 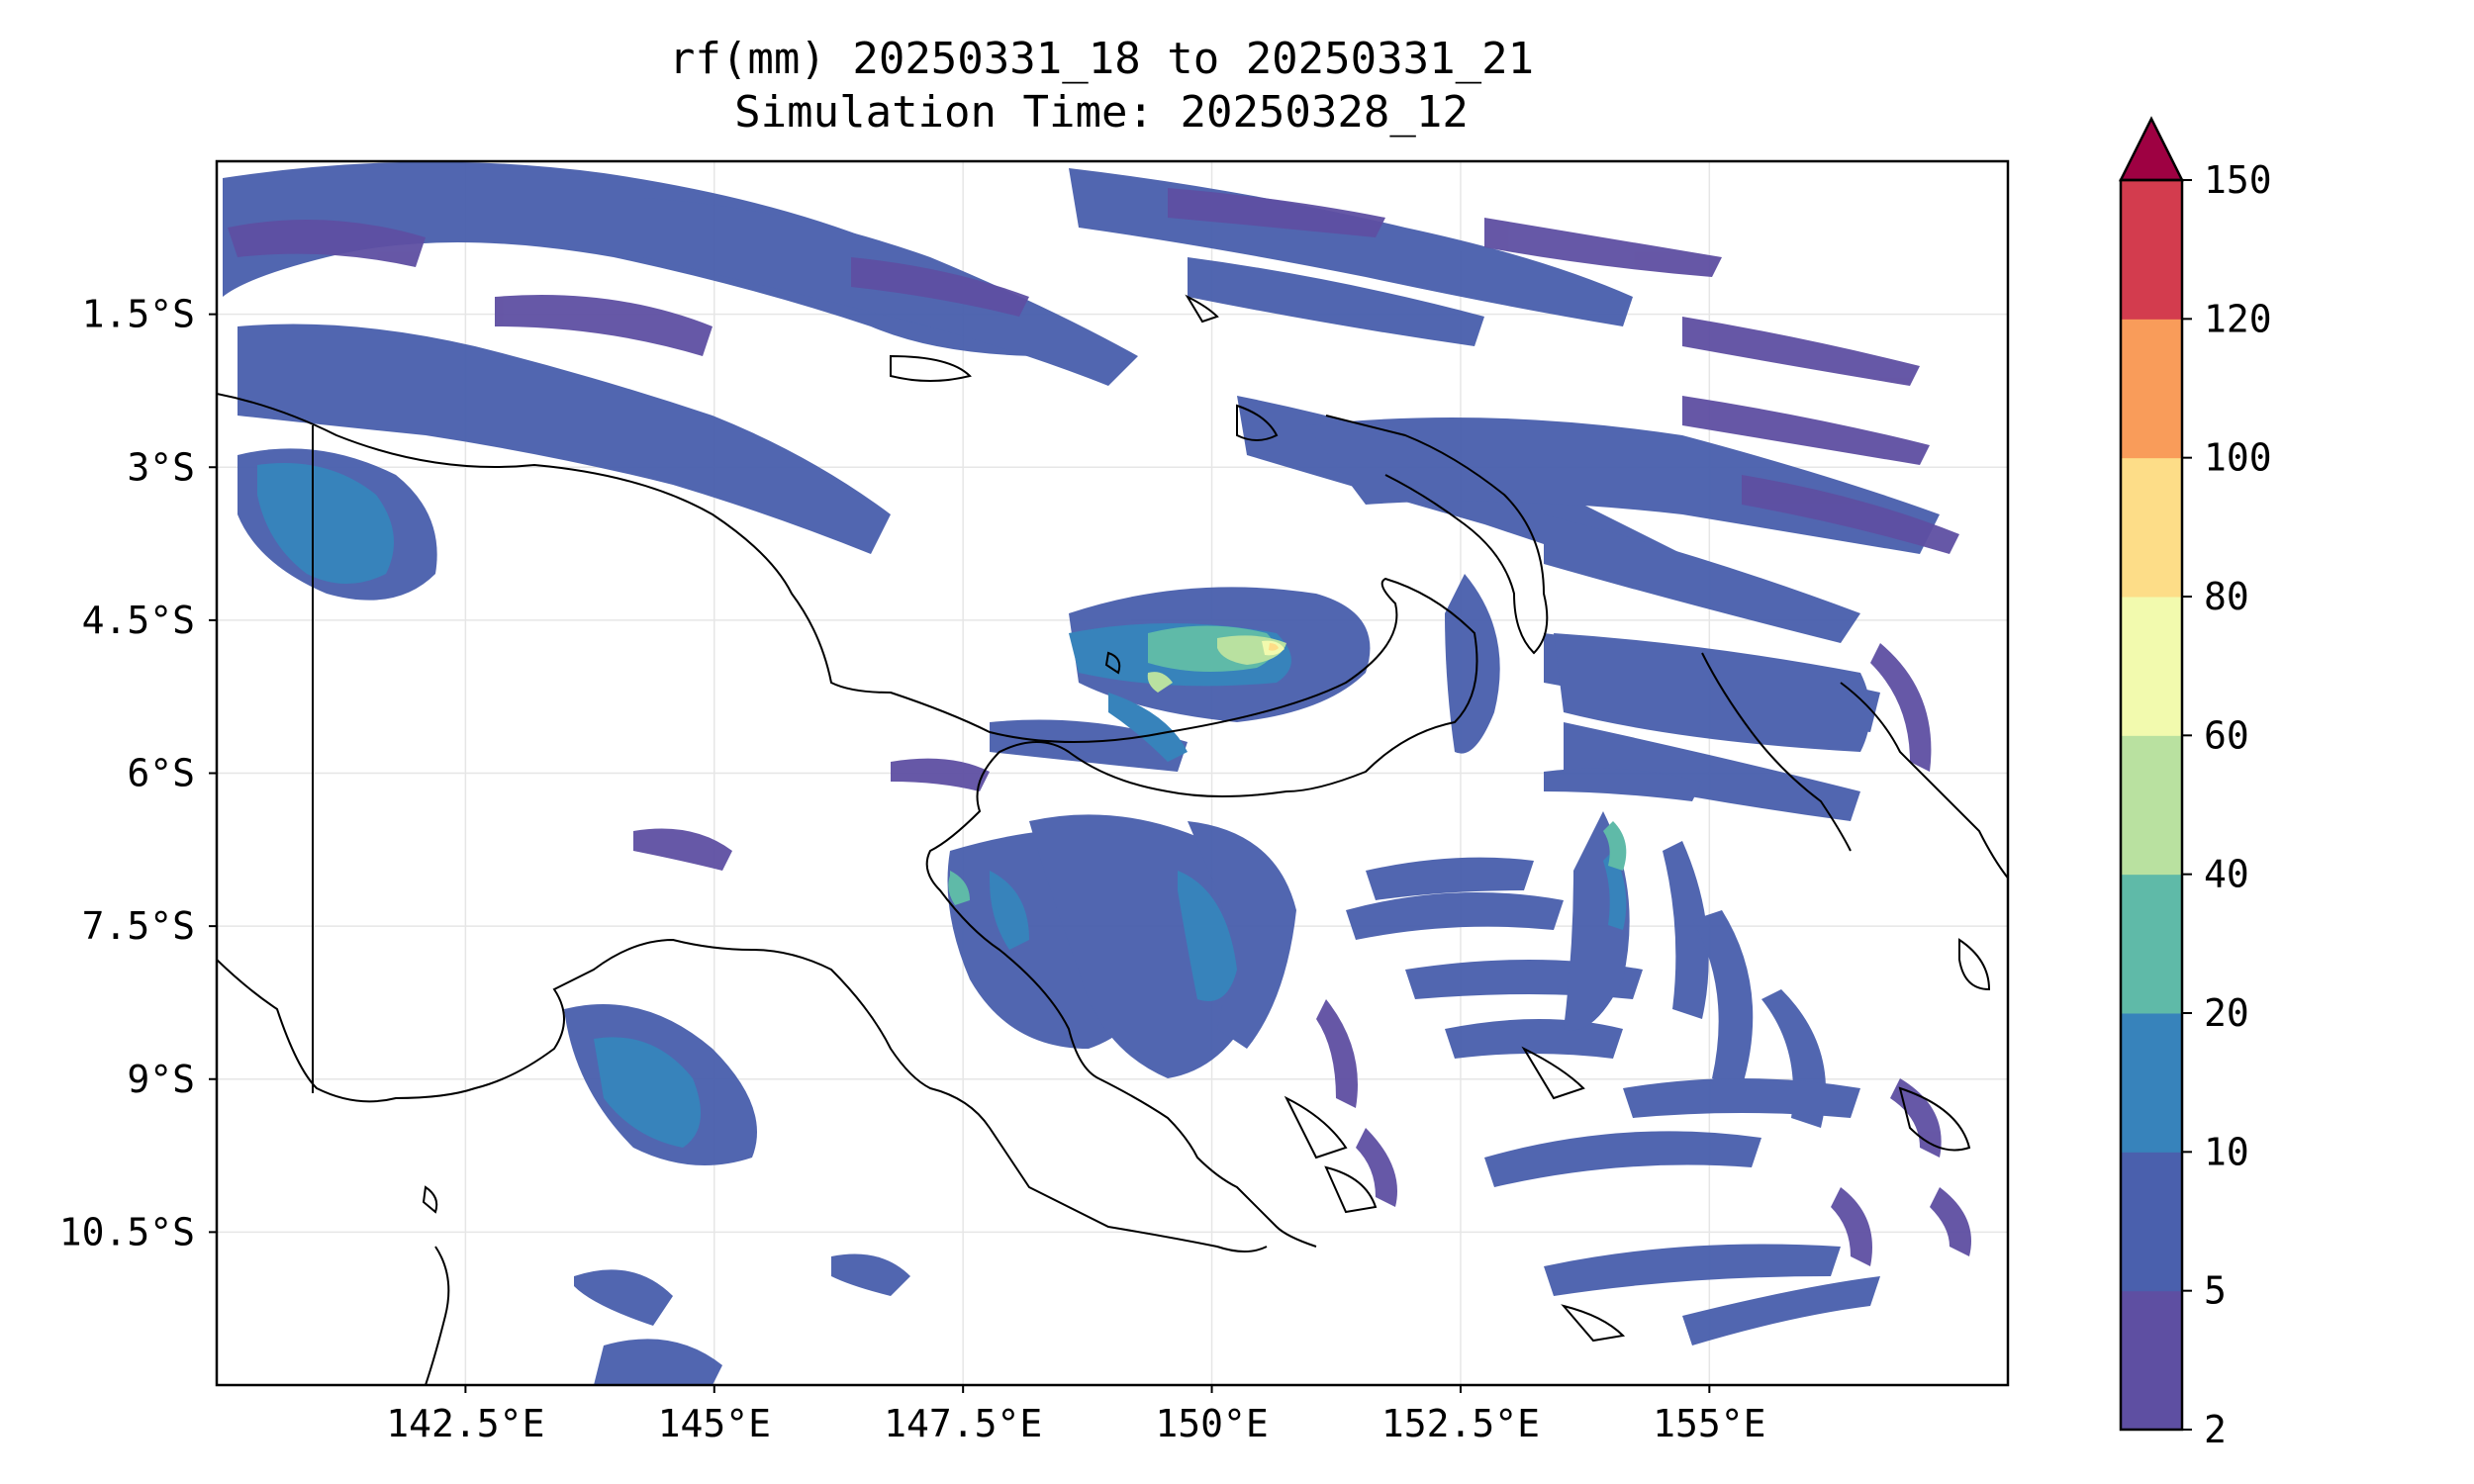 What do you see at coordinates (2195, 783) in the screenshot?
I see `colorbar: 2 5 10 20 40 60 80 100 120 150` at bounding box center [2195, 783].